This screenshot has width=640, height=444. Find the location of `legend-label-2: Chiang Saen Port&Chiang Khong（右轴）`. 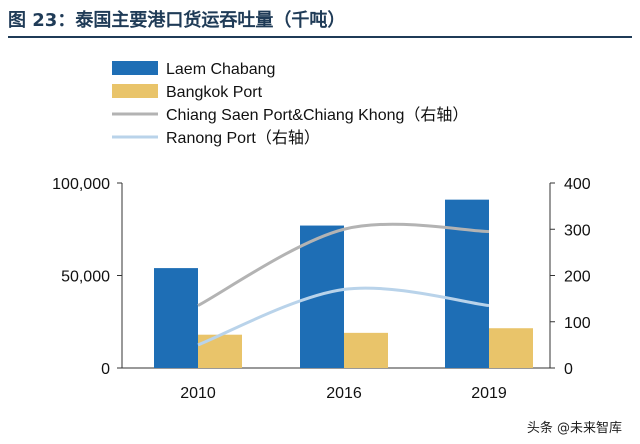

legend-label-2: Chiang Saen Port&Chiang Khong（右轴） is located at coordinates (317, 115).